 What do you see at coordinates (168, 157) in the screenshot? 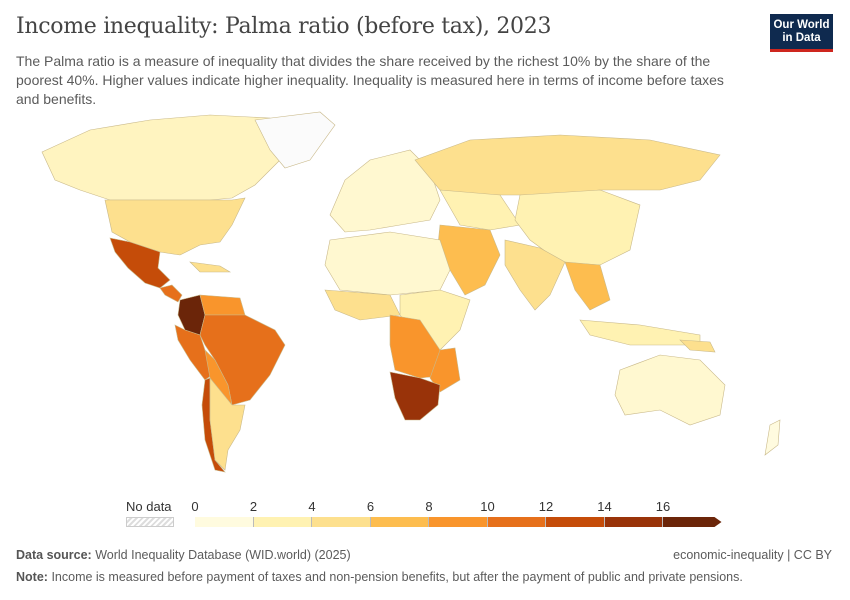
I see `region-canada-alaska` at bounding box center [168, 157].